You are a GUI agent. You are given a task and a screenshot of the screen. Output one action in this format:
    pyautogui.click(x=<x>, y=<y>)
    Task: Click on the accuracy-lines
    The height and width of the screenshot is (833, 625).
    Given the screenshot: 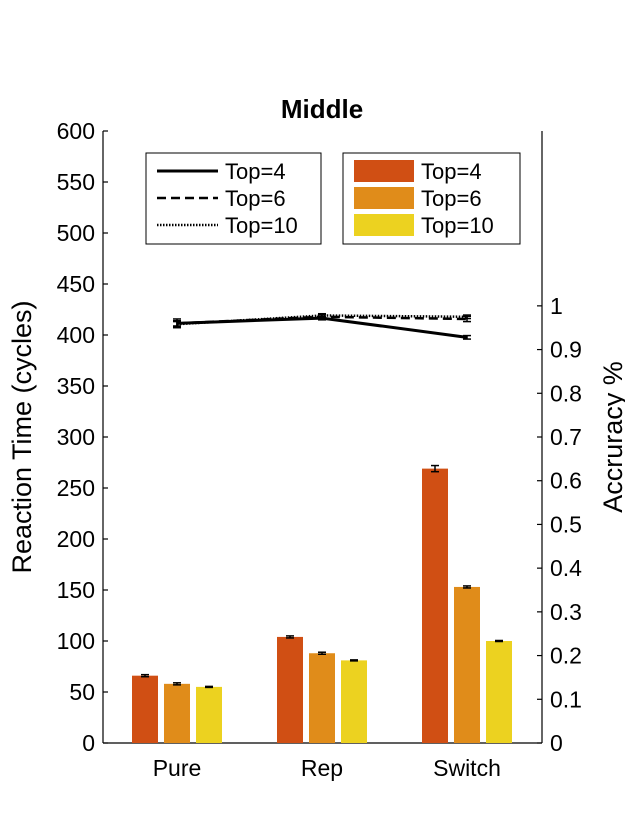 What is the action you would take?
    pyautogui.click(x=322, y=326)
    